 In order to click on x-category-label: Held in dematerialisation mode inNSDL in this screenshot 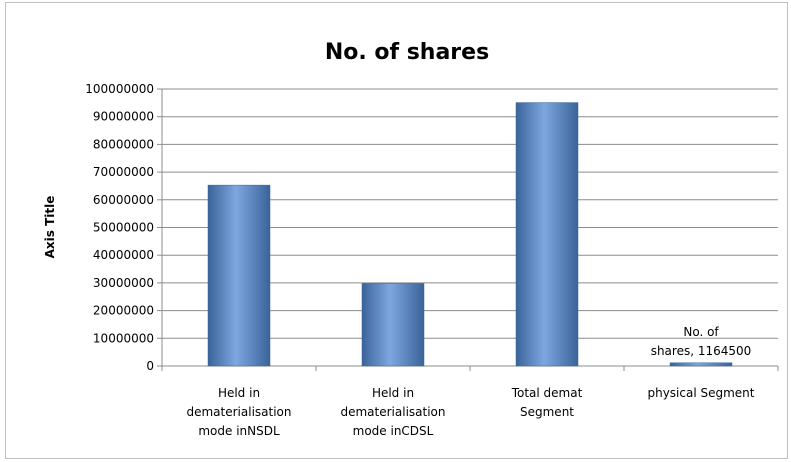, I will do `click(238, 412)`.